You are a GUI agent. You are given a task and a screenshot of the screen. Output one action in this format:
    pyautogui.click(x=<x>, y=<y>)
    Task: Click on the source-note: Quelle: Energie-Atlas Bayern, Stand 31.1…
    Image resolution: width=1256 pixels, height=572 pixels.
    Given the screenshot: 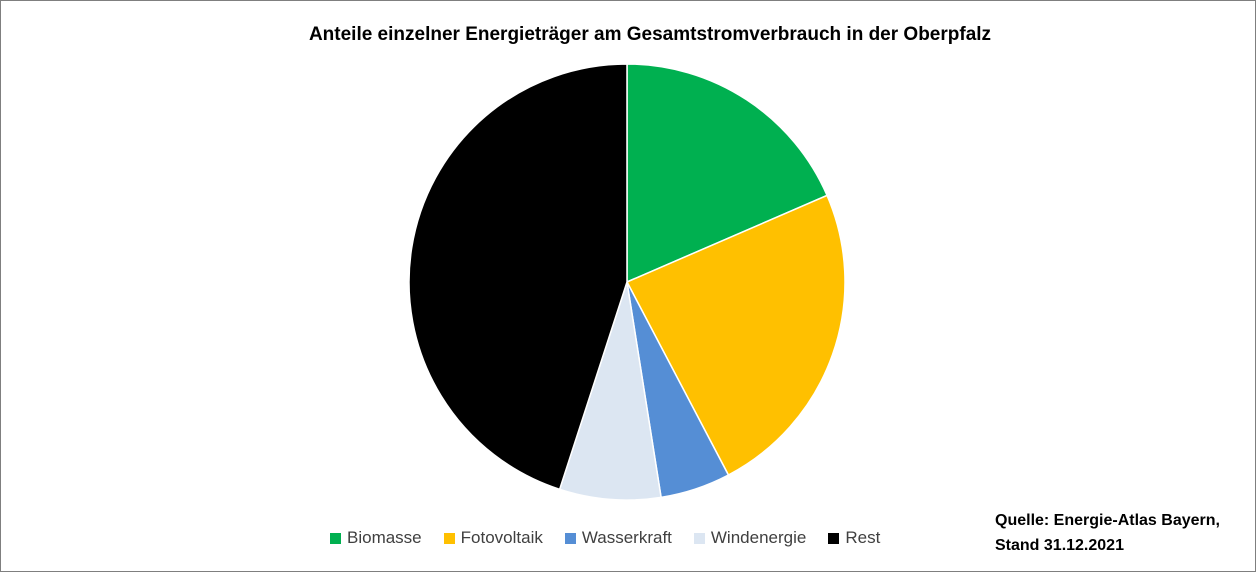 What is the action you would take?
    pyautogui.click(x=1107, y=533)
    